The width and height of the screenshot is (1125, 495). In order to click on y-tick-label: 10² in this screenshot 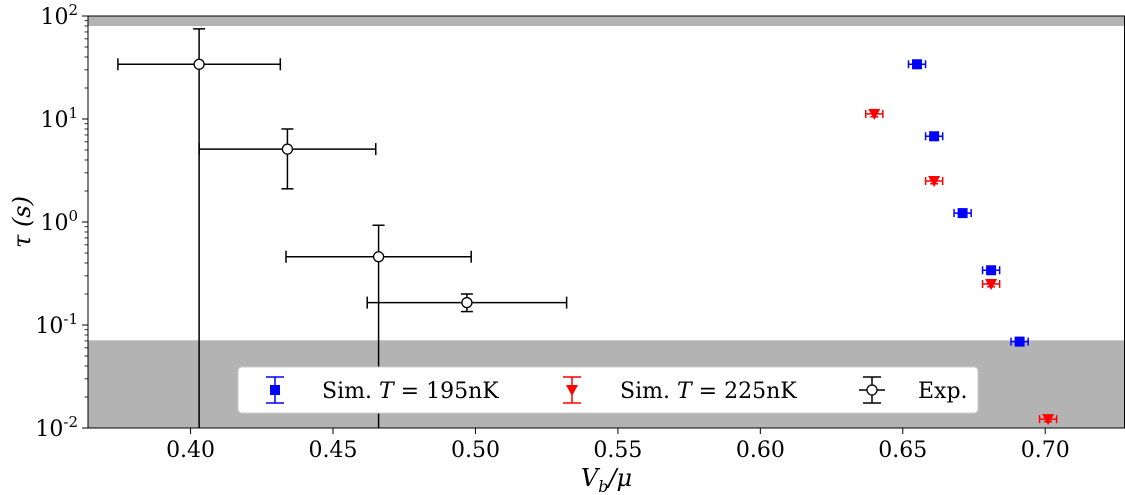, I will do `click(59, 15)`.